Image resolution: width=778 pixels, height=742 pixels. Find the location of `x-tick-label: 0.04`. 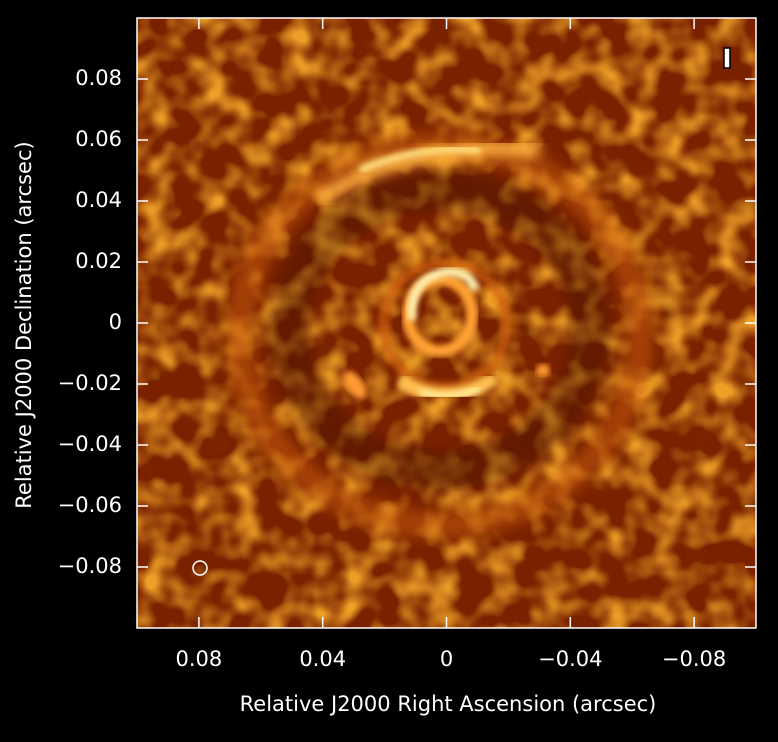

x-tick-label: 0.04 is located at coordinates (322, 659).